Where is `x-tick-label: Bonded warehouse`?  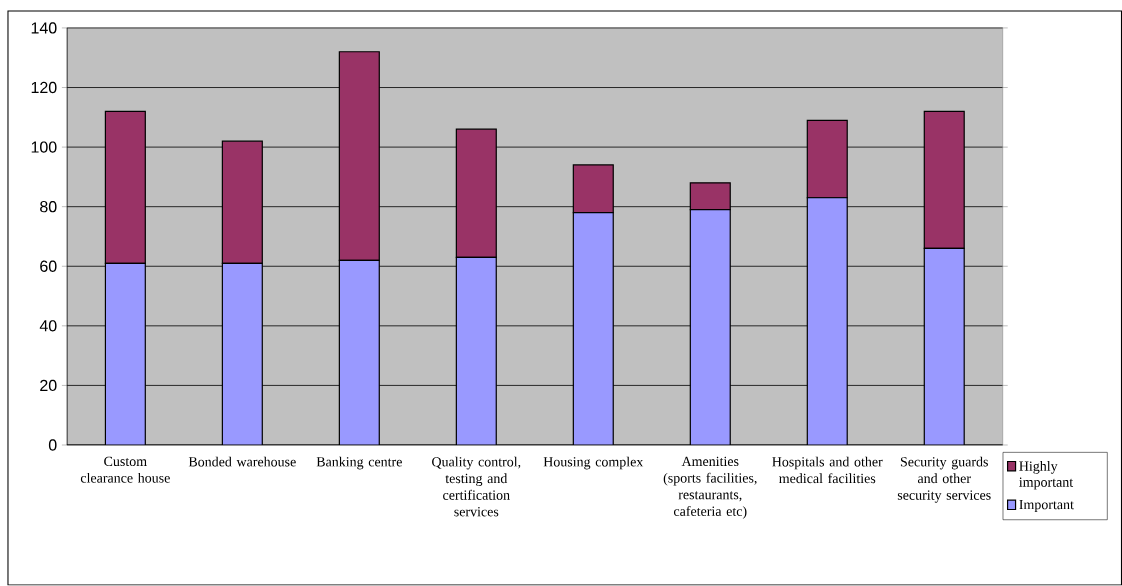 x-tick-label: Bonded warehouse is located at coordinates (242, 461).